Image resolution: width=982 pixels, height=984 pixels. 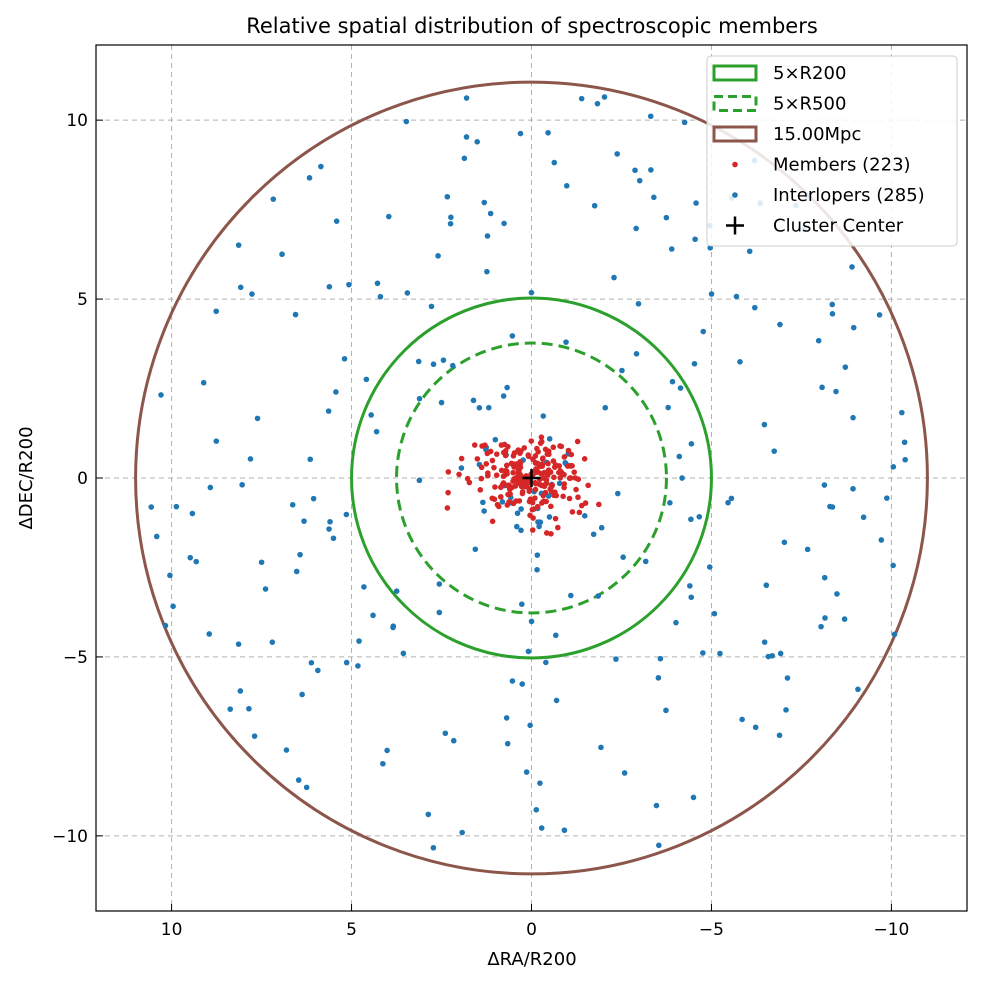 What do you see at coordinates (842, 165) in the screenshot?
I see `legend-label: Members (223)` at bounding box center [842, 165].